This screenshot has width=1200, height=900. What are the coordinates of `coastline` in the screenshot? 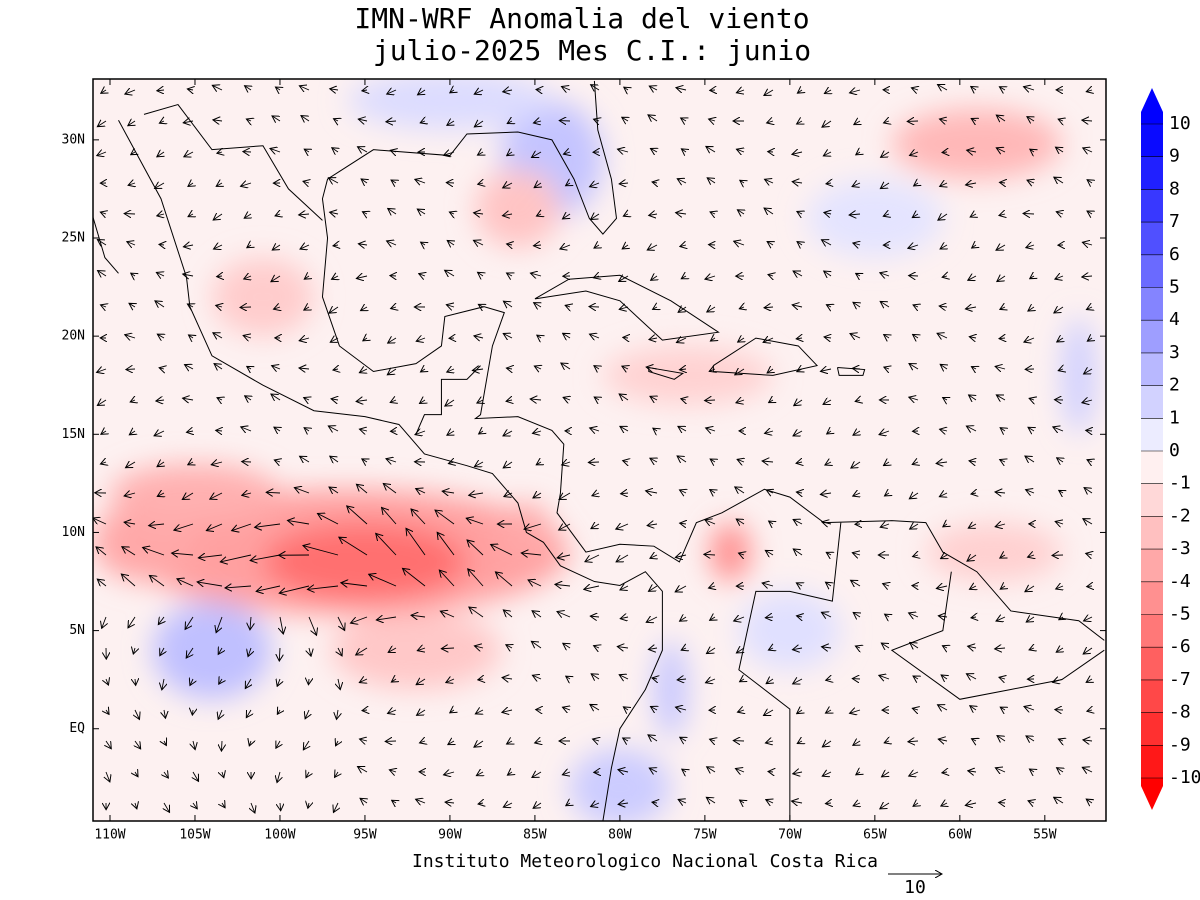 It's located at (627, 307).